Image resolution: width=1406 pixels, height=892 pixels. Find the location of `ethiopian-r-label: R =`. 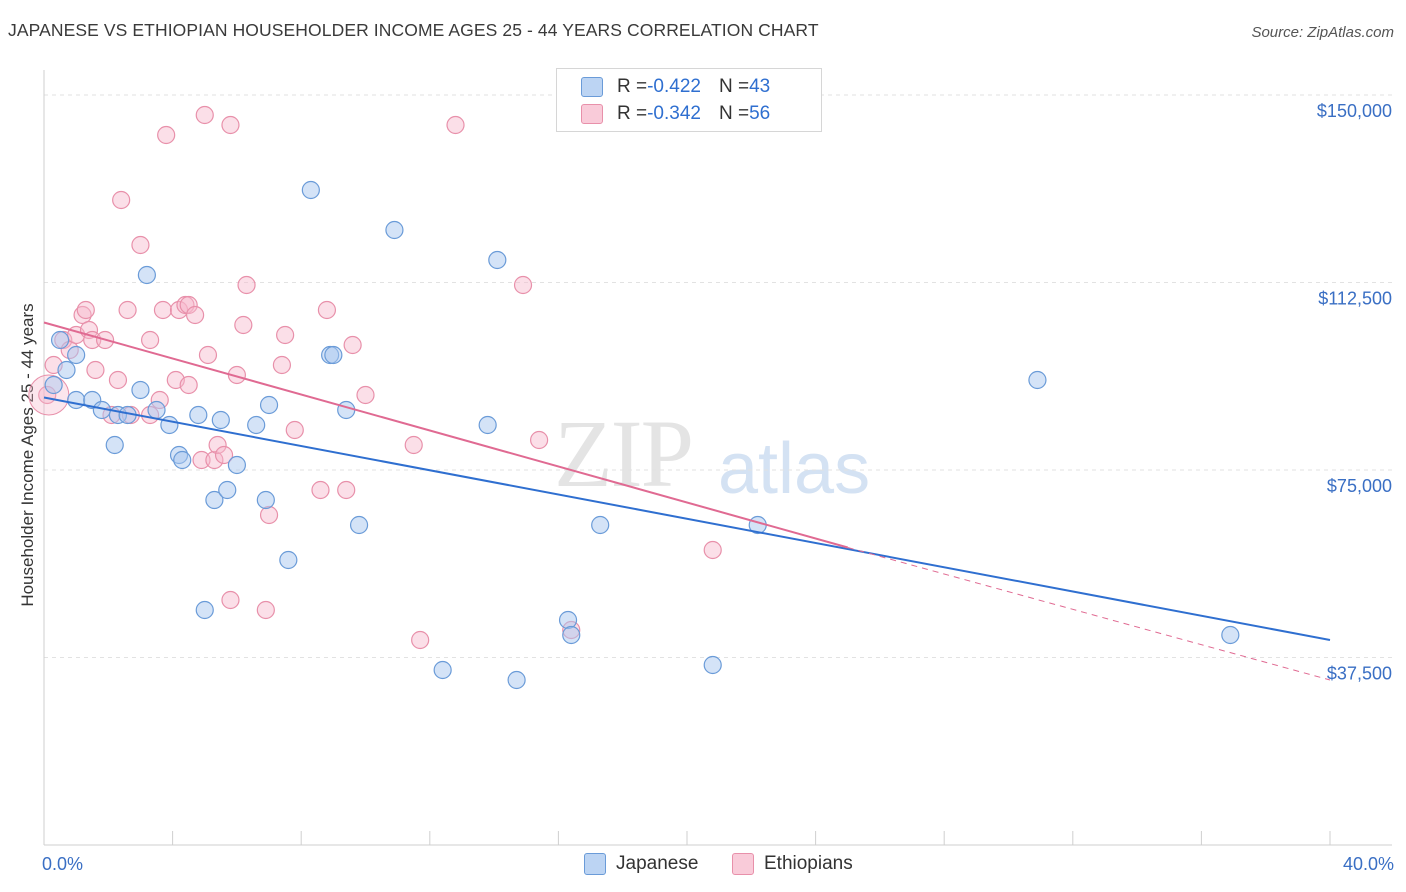

ethiopian-r-label: R = is located at coordinates (632, 113).